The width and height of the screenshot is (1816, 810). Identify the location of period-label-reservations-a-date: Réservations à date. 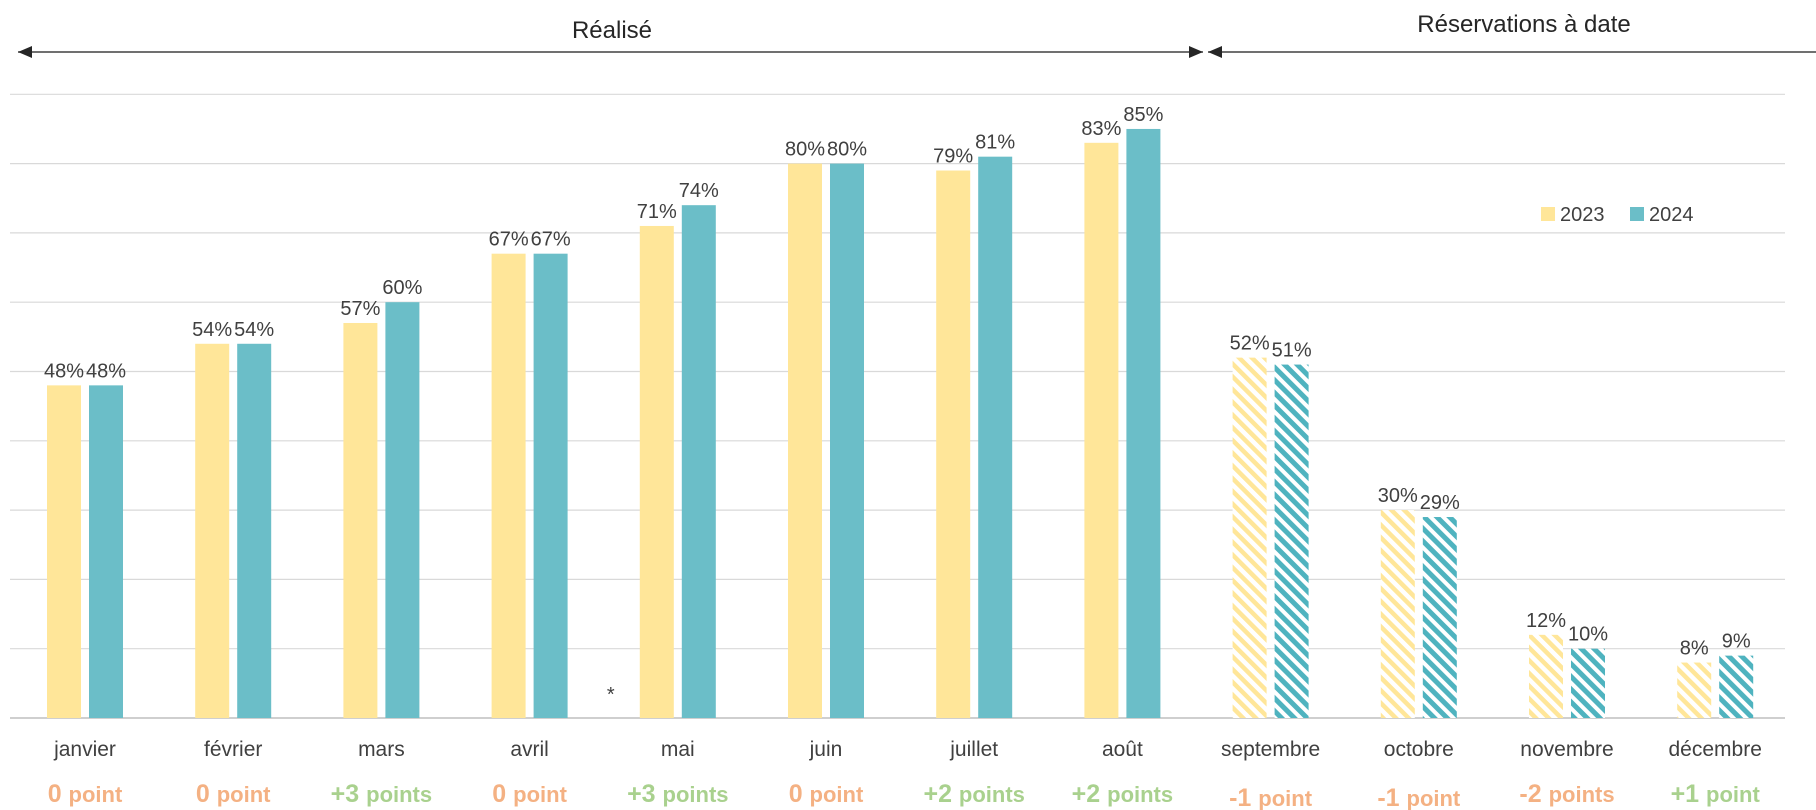
(1523, 24).